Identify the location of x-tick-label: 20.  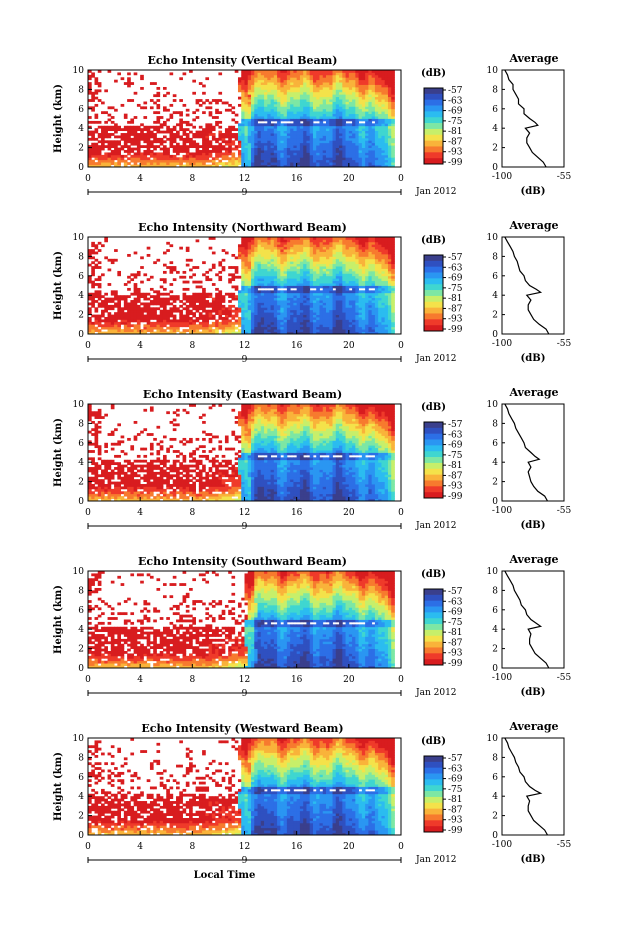
(349, 179).